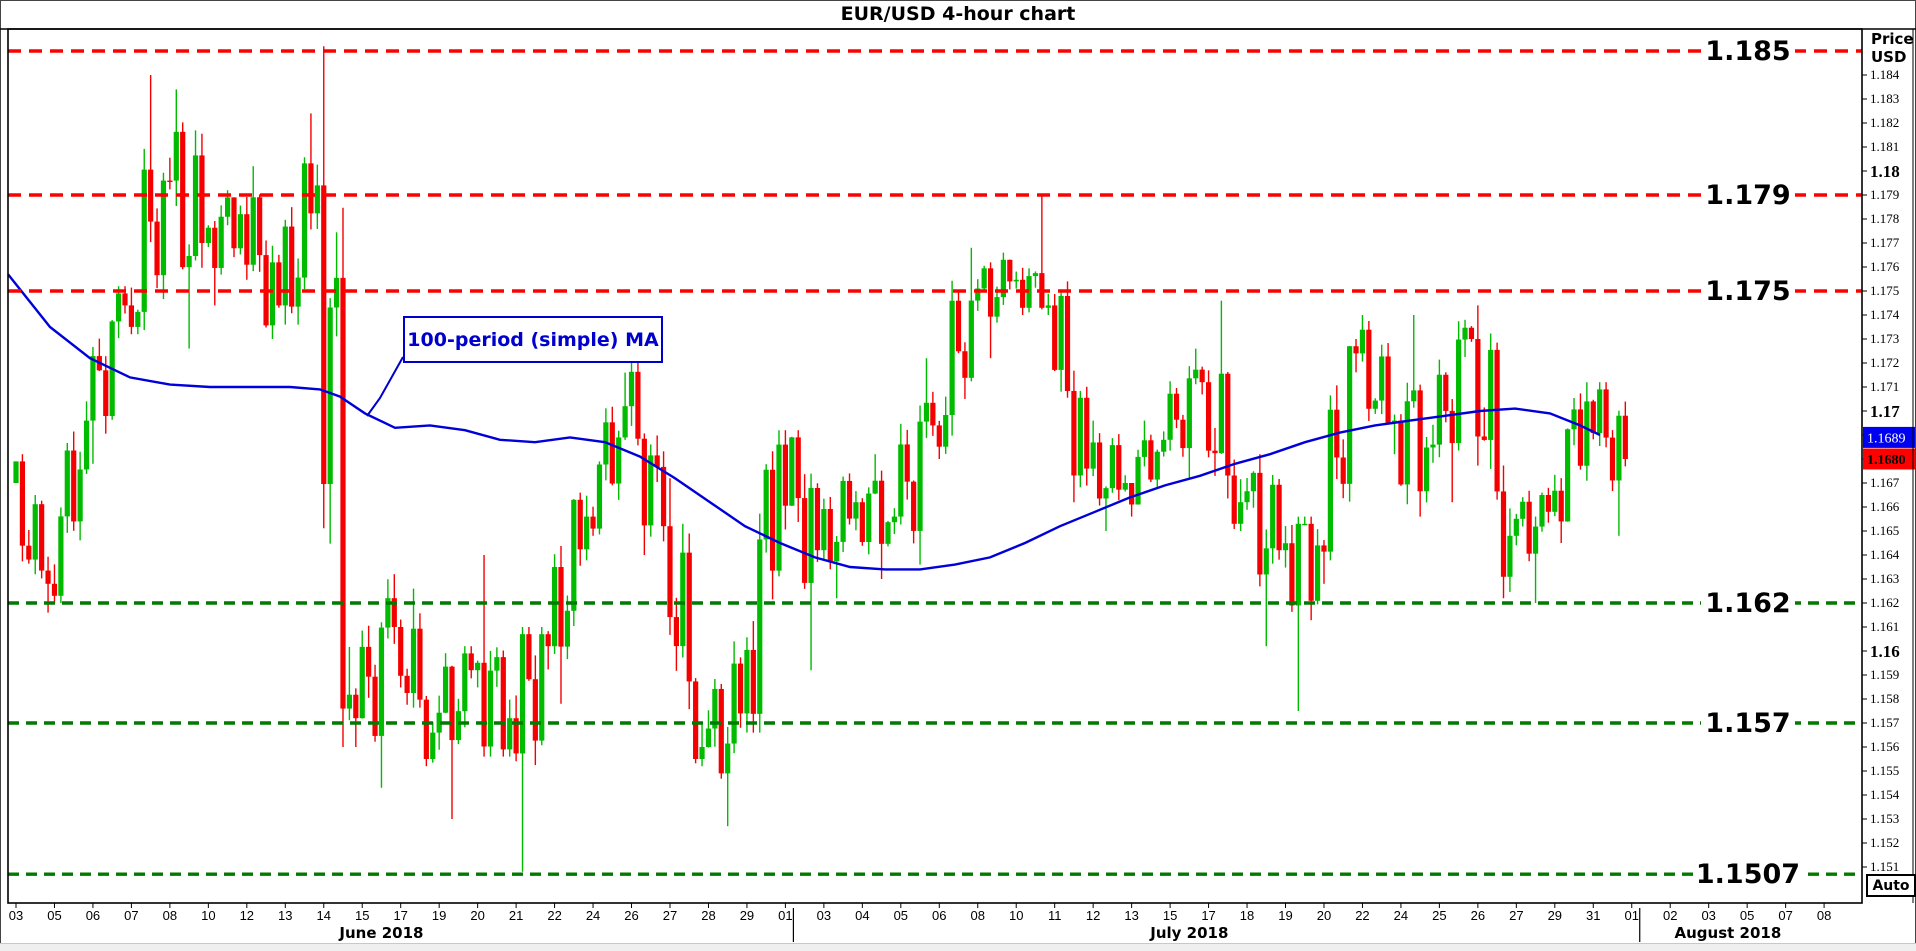  I want to click on price-tick-label: 1.159, so click(1884, 674).